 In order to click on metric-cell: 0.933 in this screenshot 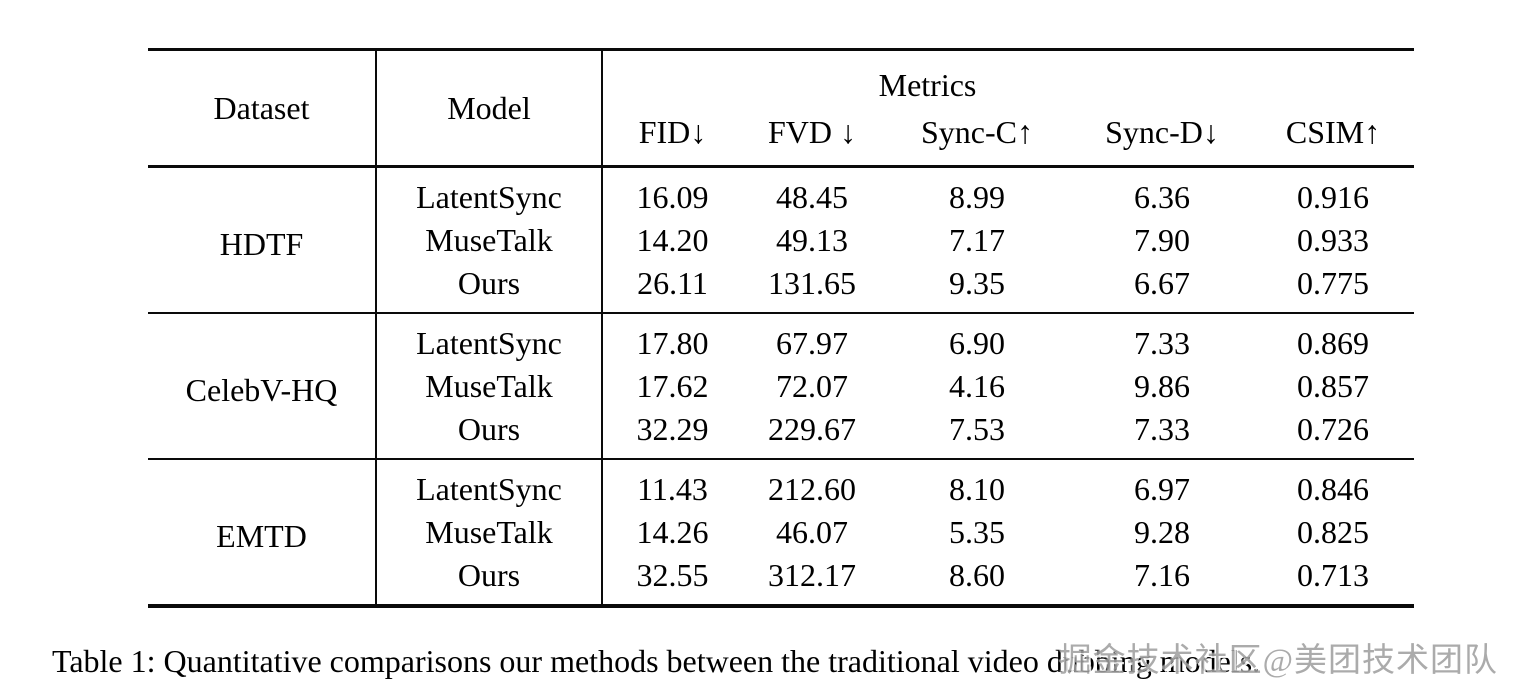, I will do `click(1333, 239)`.